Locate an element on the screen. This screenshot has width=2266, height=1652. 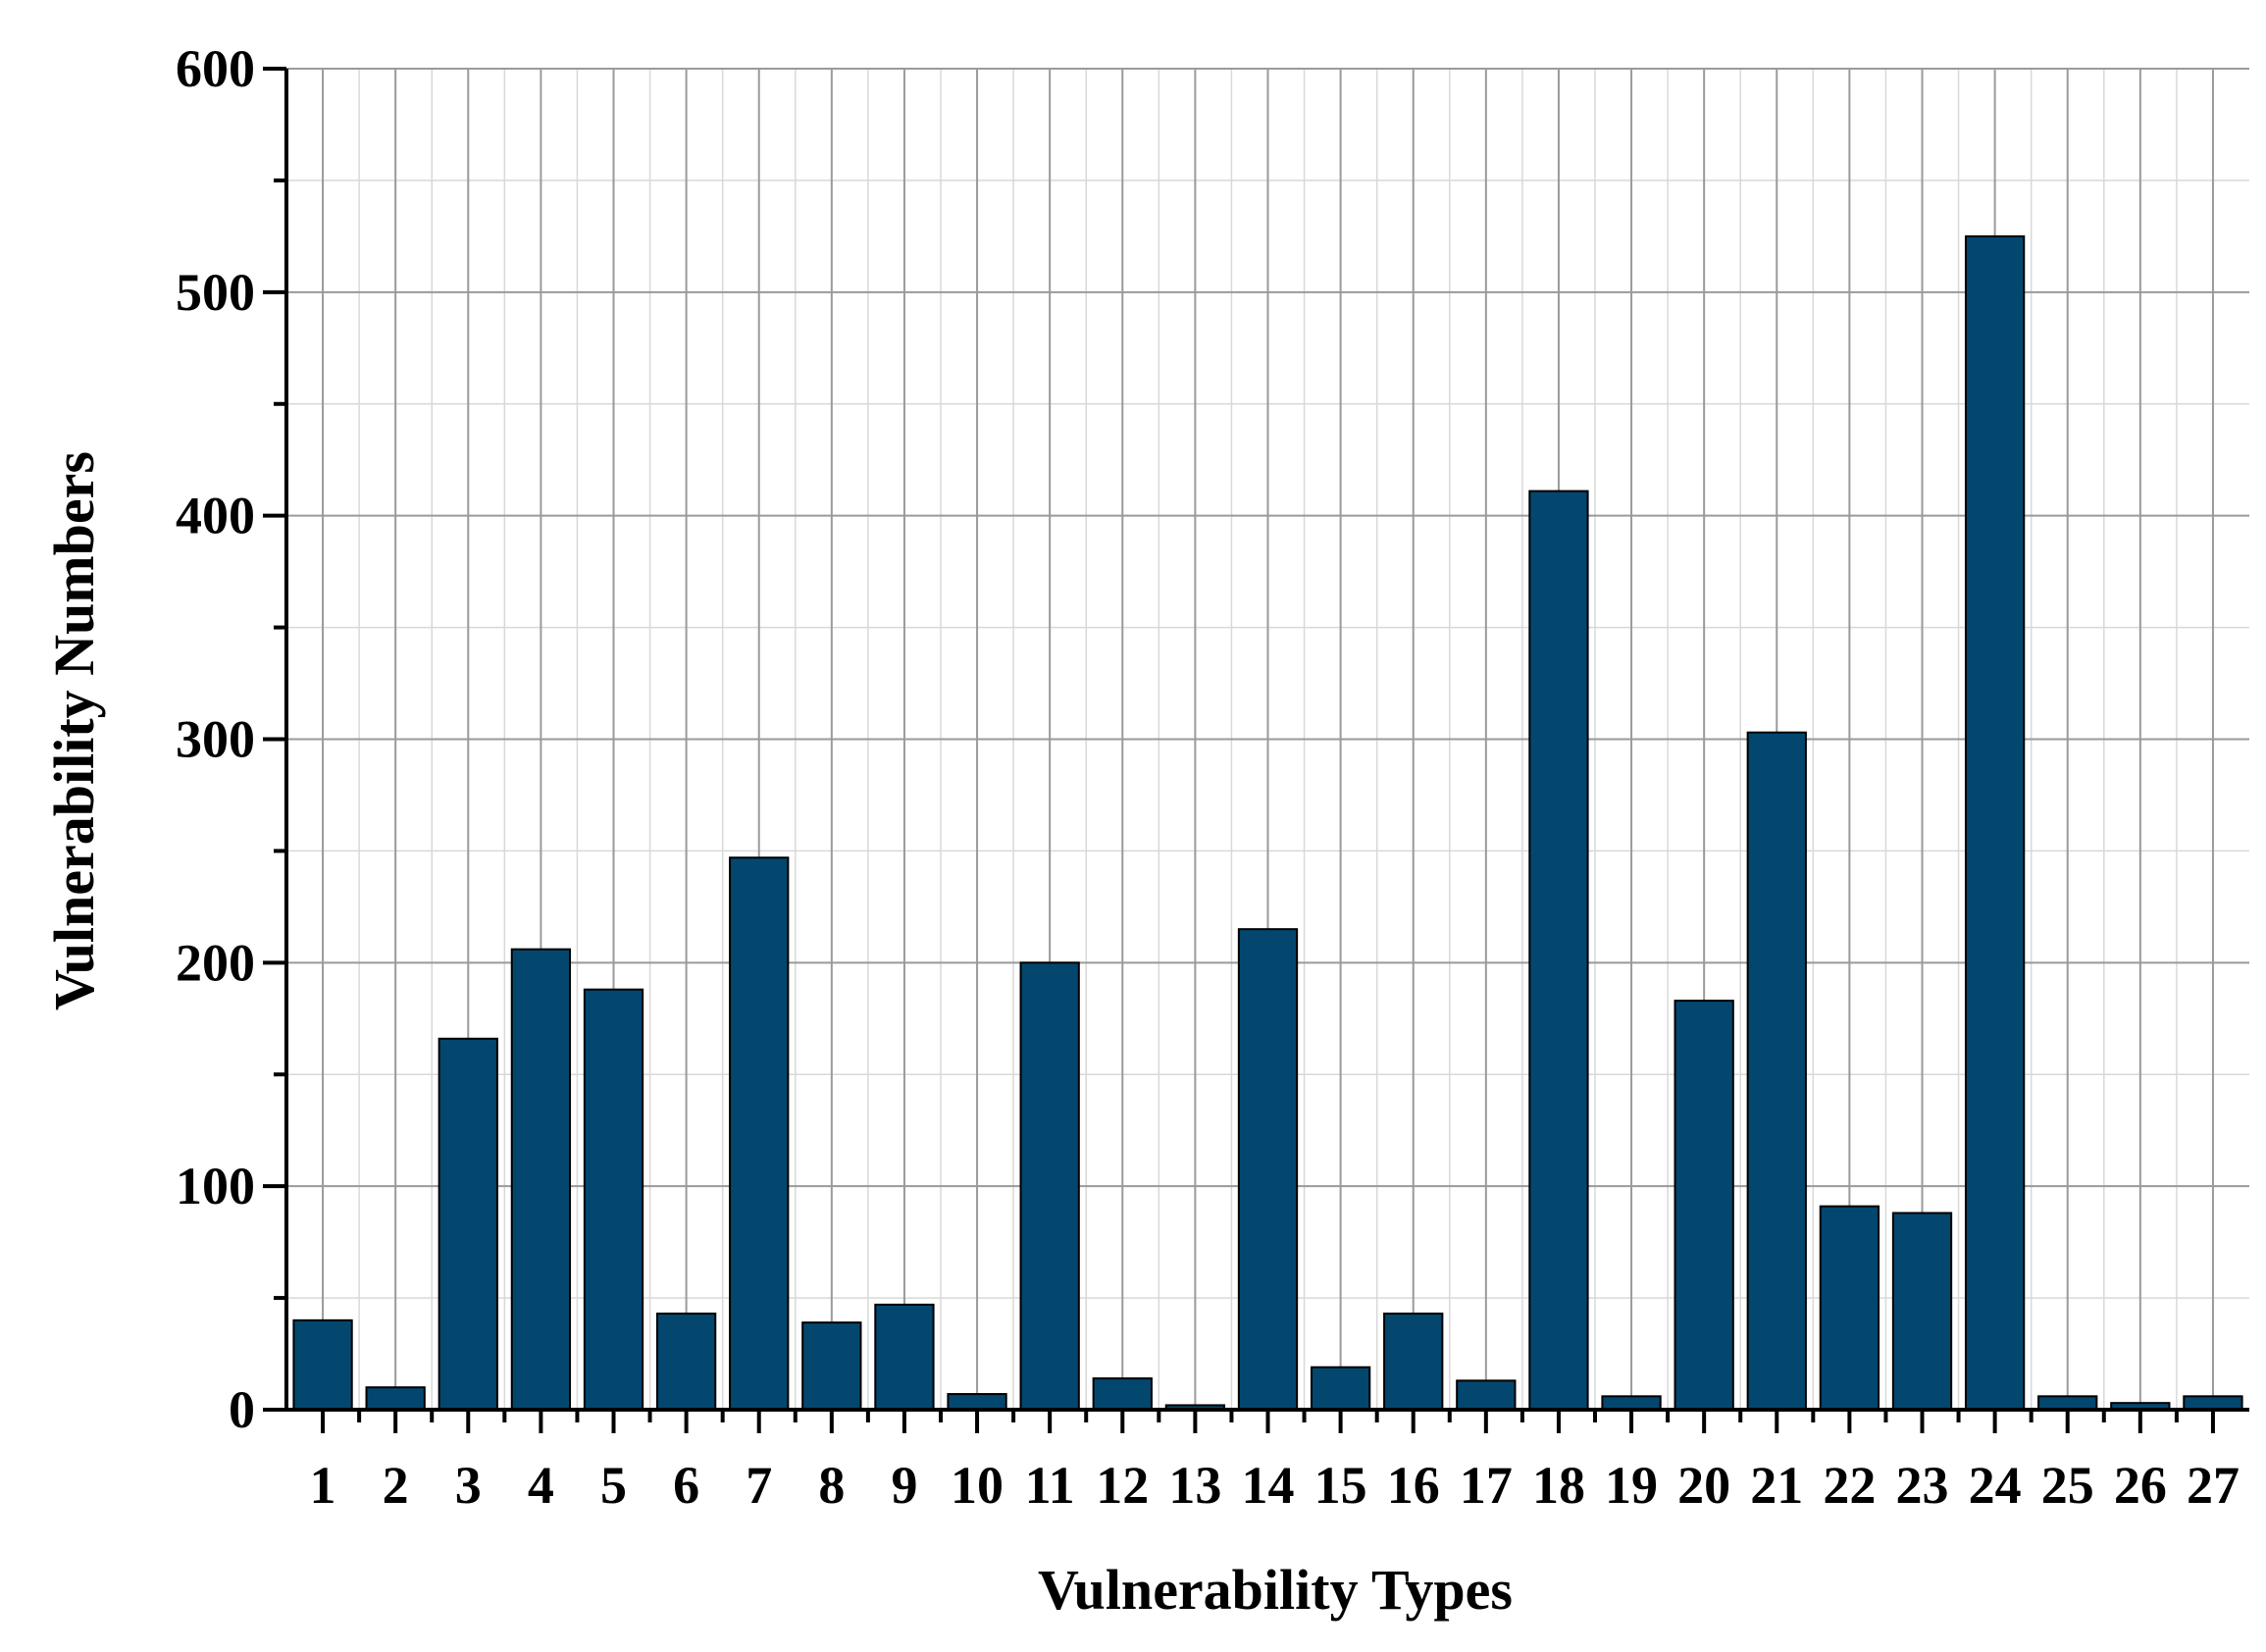
y-tick-label: 200 is located at coordinates (215, 962).